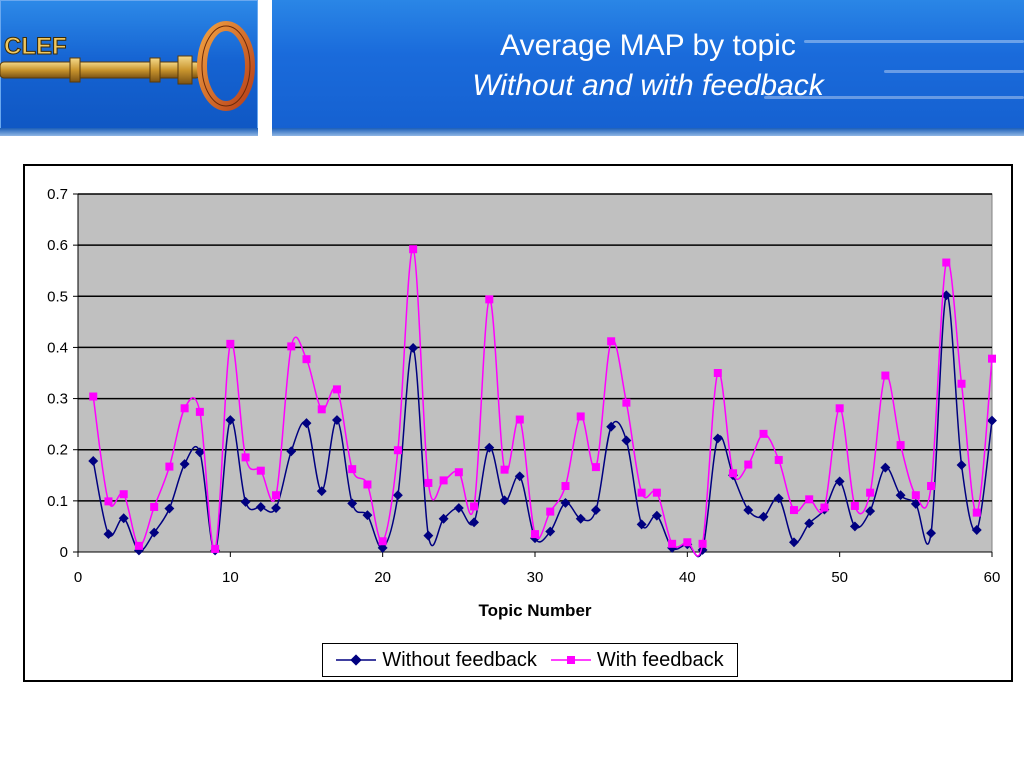 This screenshot has width=1024, height=768. I want to click on logo-panel: CLEF, so click(129, 68).